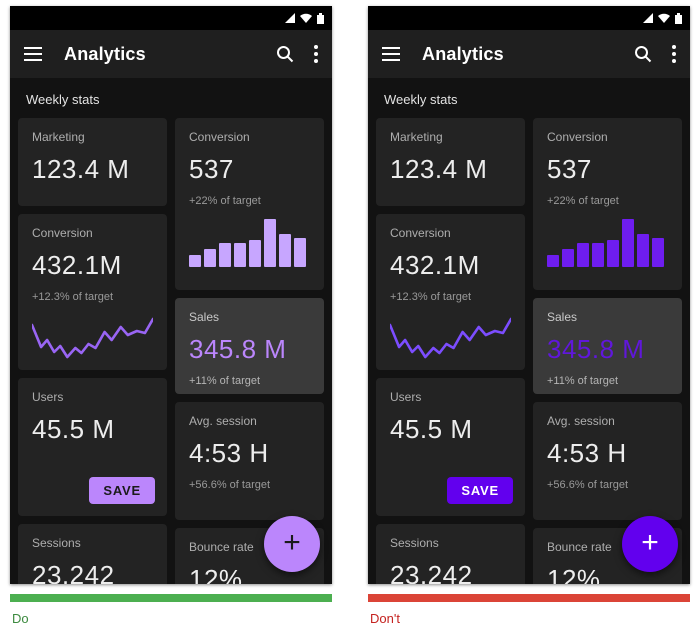 This screenshot has width=698, height=640. Describe the element at coordinates (20, 618) in the screenshot. I see `do-caption: Do` at that location.